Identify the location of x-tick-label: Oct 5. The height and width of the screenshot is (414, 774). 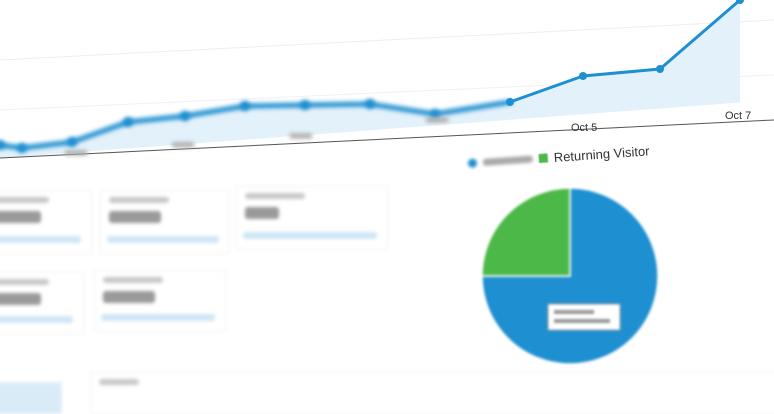
(584, 128).